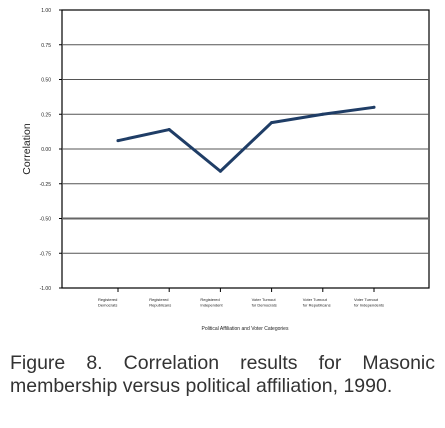 The image size is (445, 428). Describe the element at coordinates (317, 305) in the screenshot. I see `x-tick-label: for Republicans` at that location.